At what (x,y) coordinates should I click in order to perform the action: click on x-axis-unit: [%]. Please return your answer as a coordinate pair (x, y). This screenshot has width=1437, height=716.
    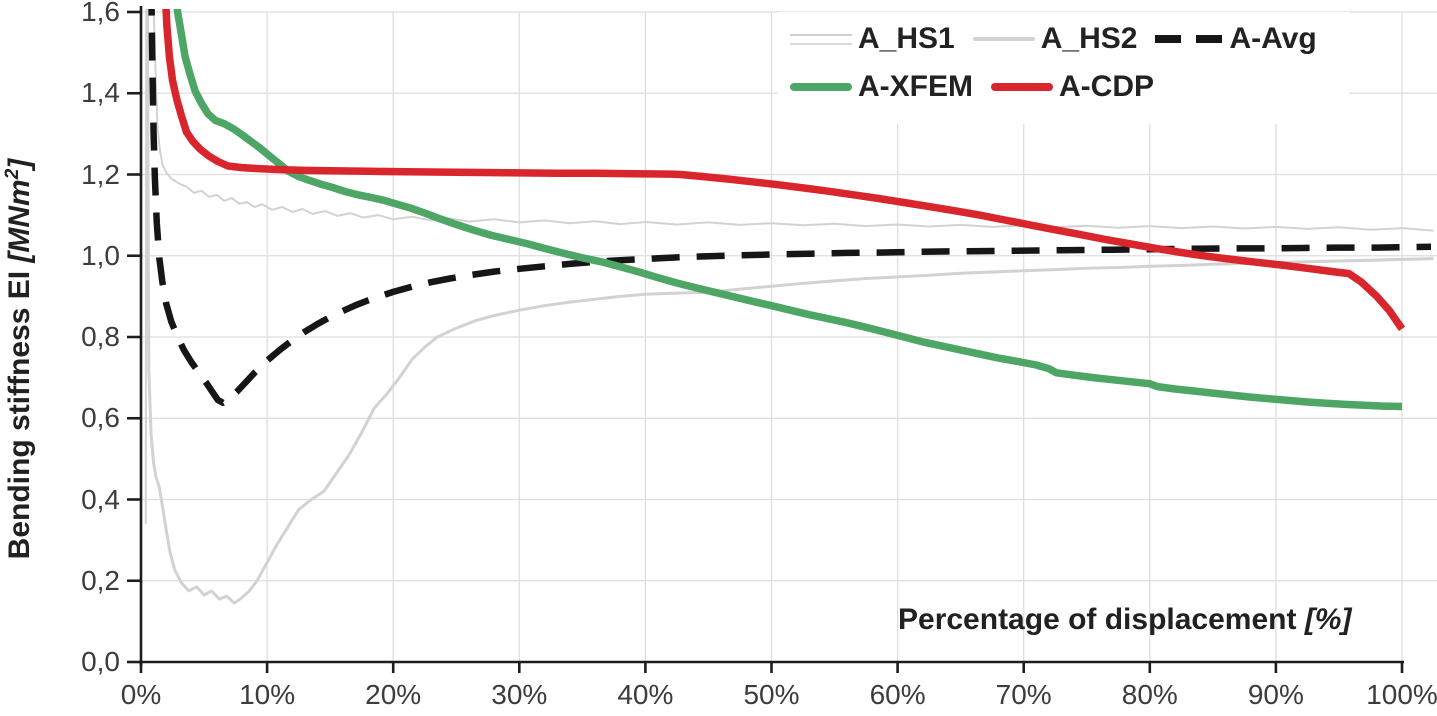
    Looking at the image, I should click on (1328, 619).